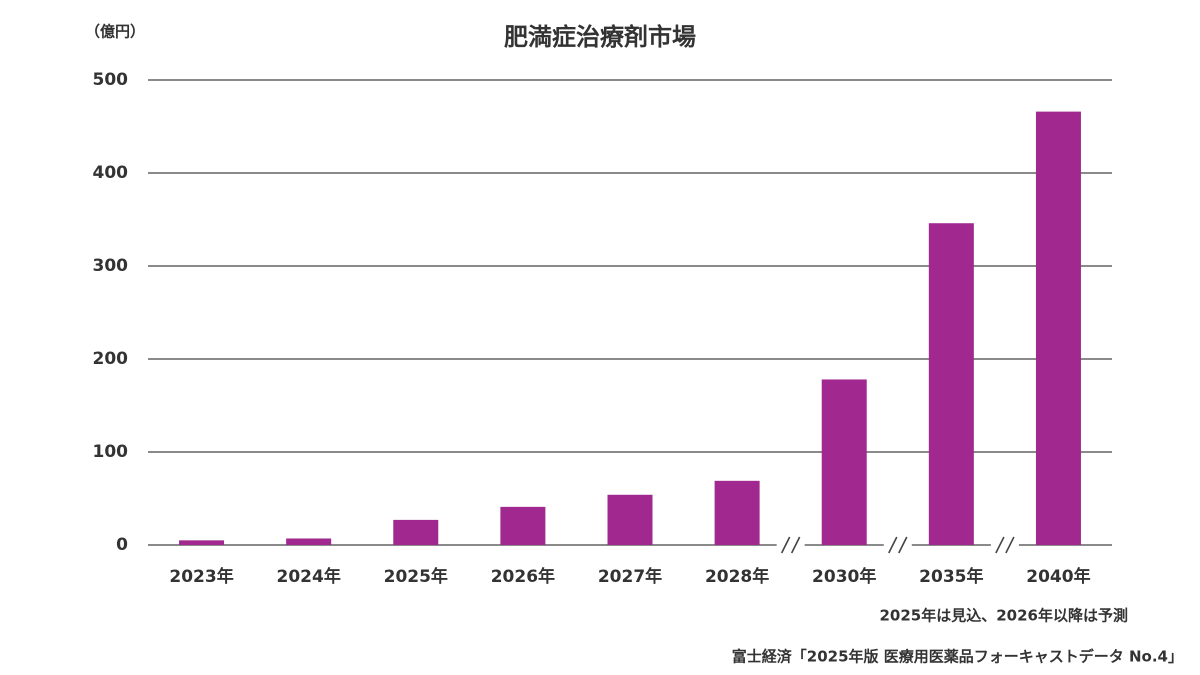  I want to click on y-tick-label: 500, so click(111, 80).